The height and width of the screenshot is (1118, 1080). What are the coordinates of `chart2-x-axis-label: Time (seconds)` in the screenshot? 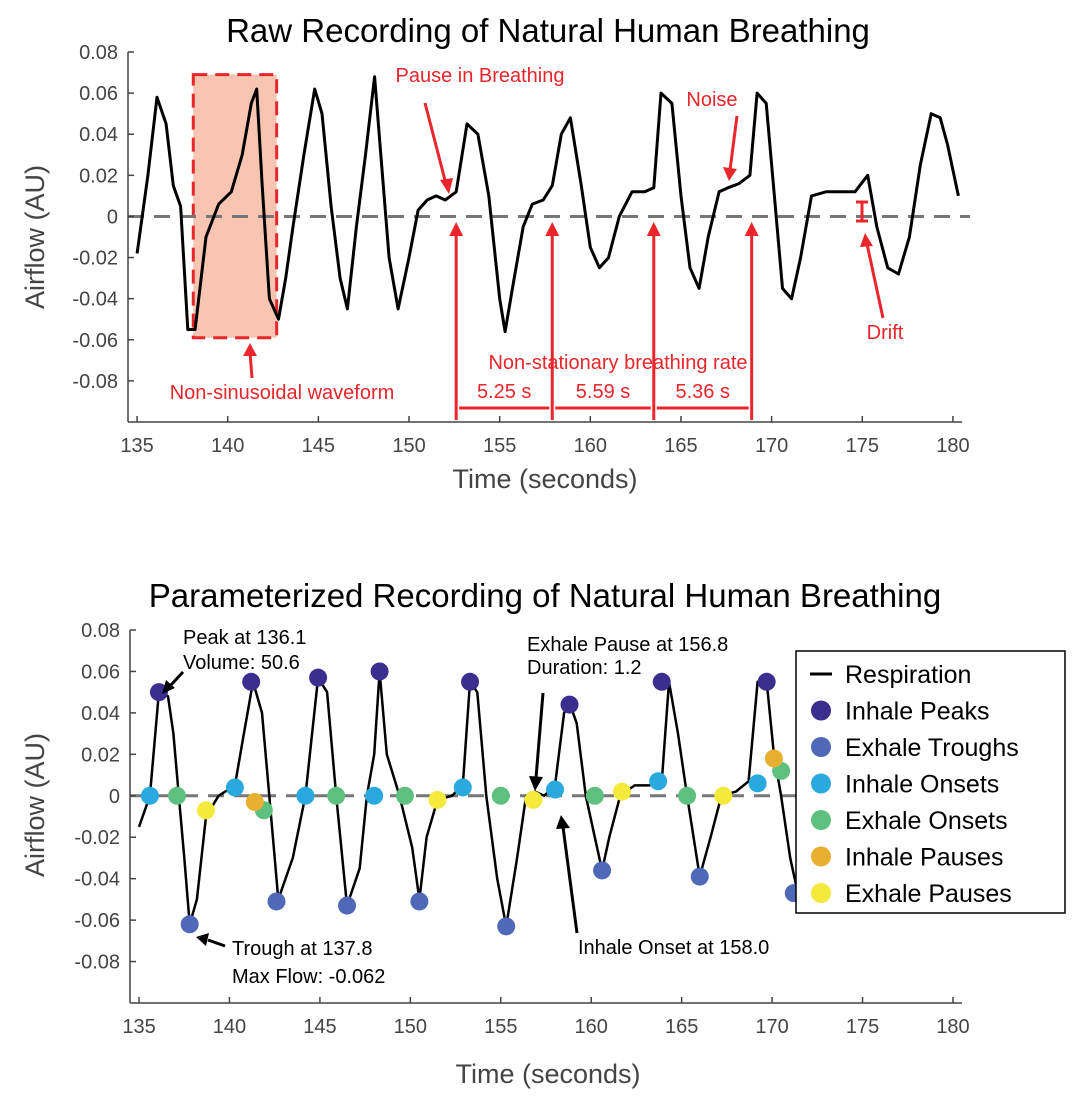 It's located at (547, 1074).